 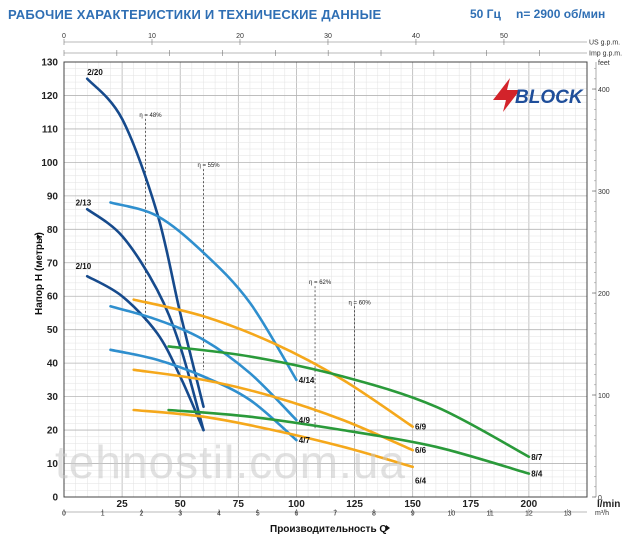 I want to click on feet-tick-label: 400, so click(x=604, y=90).